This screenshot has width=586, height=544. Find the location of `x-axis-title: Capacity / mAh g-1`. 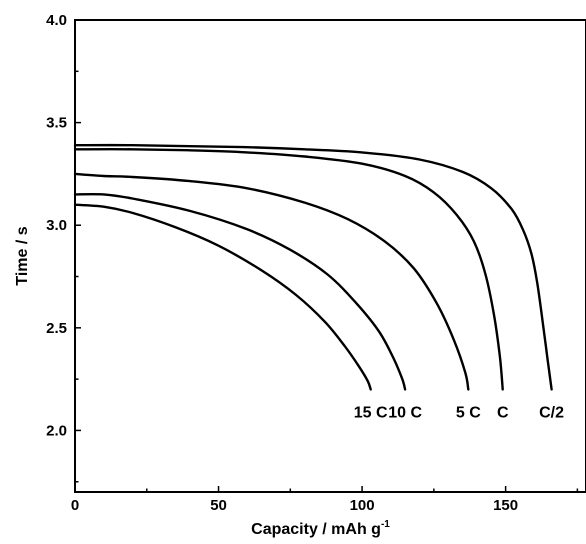

x-axis-title: Capacity / mAh g-1 is located at coordinates (320, 528).